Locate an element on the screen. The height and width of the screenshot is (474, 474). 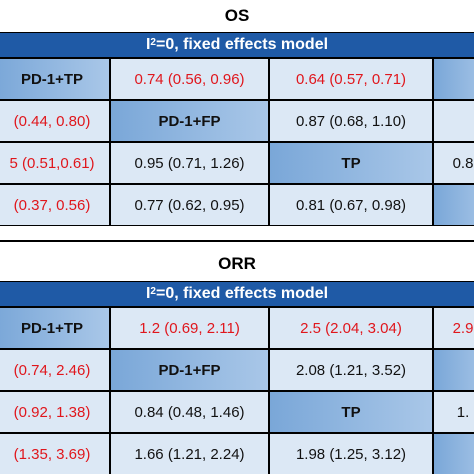
orr-model-bar: I 2 =0, fixed effects model is located at coordinates (237, 294).